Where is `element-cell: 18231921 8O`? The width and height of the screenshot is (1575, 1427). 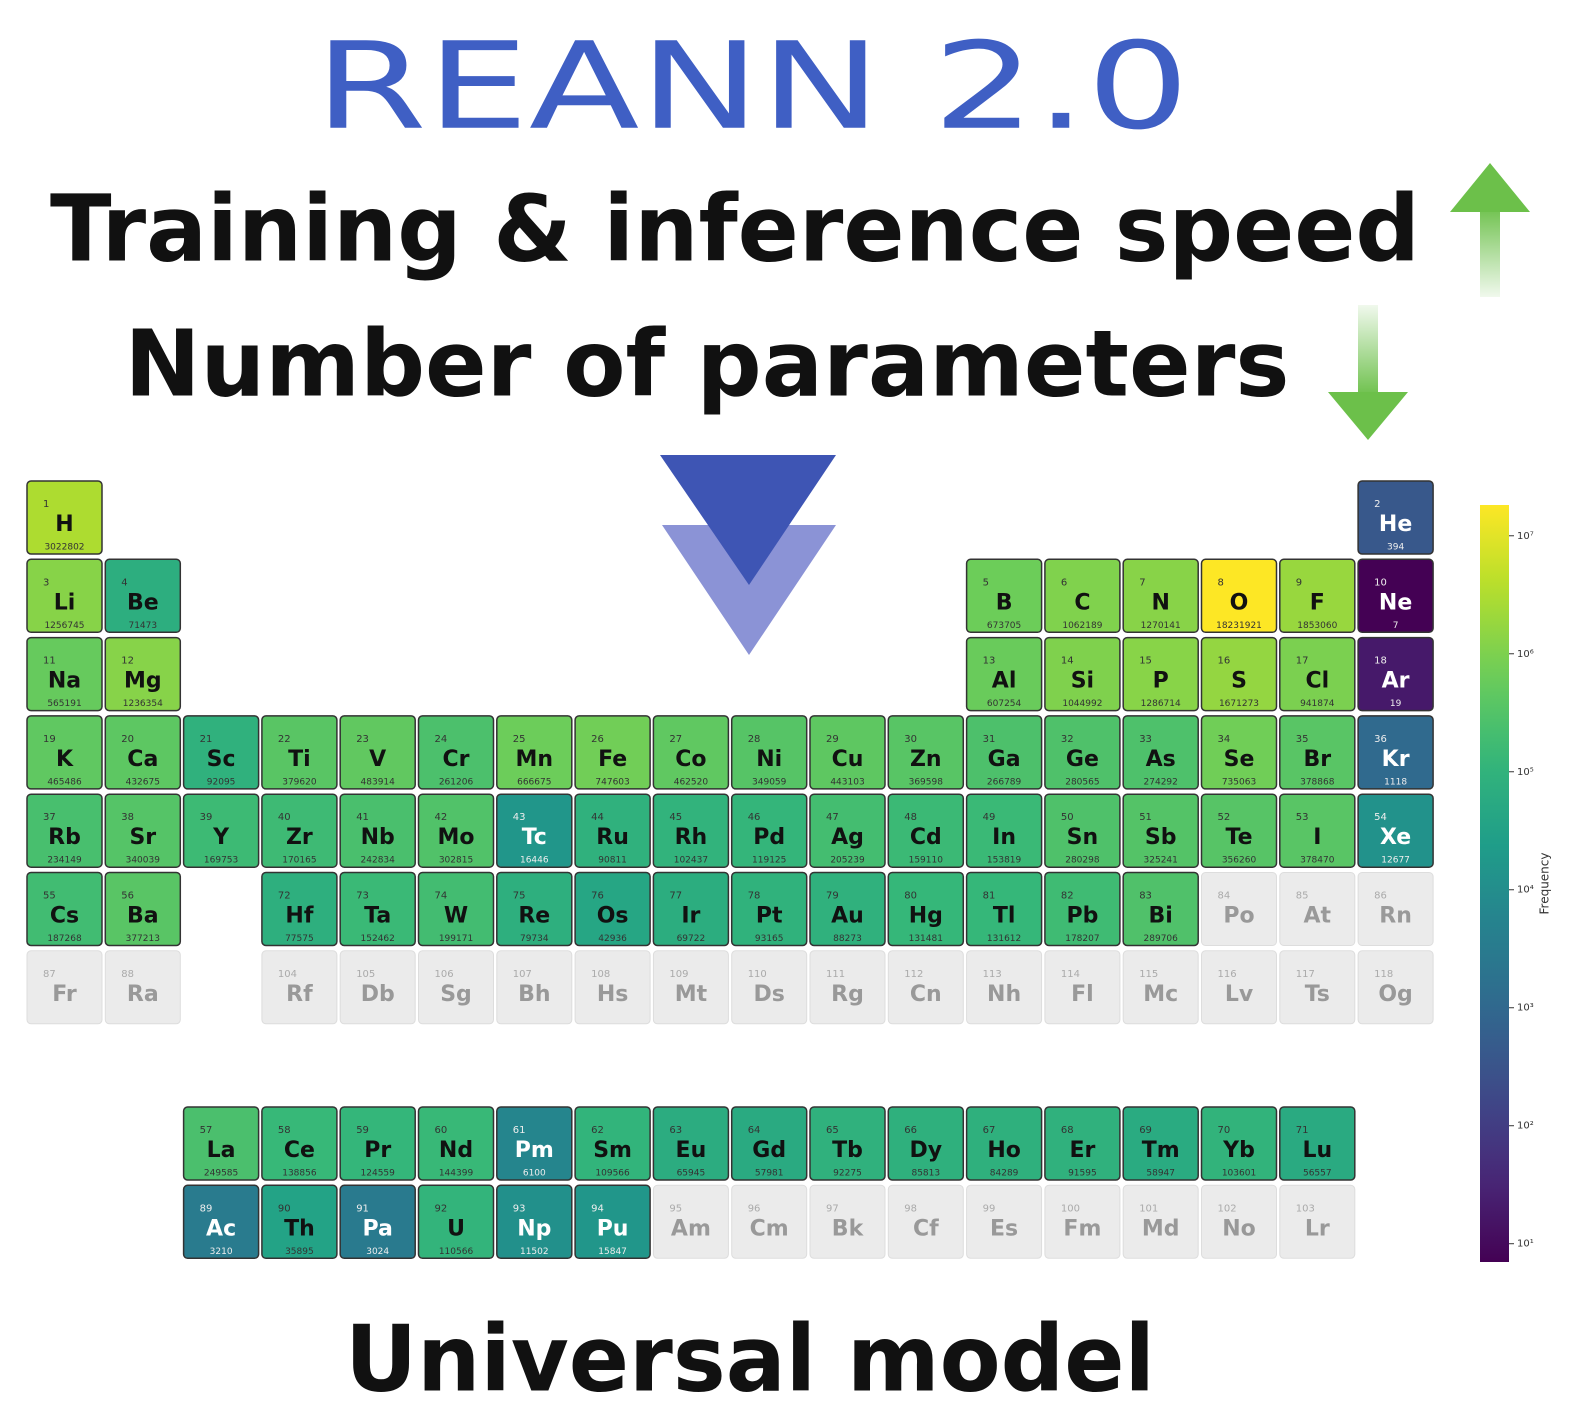 element-cell: 18231921 8O is located at coordinates (1239, 596).